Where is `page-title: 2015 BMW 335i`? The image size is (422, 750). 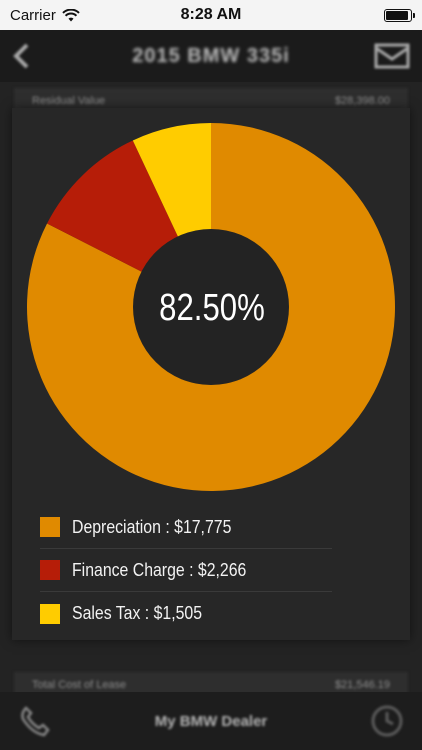 page-title: 2015 BMW 335i is located at coordinates (211, 55).